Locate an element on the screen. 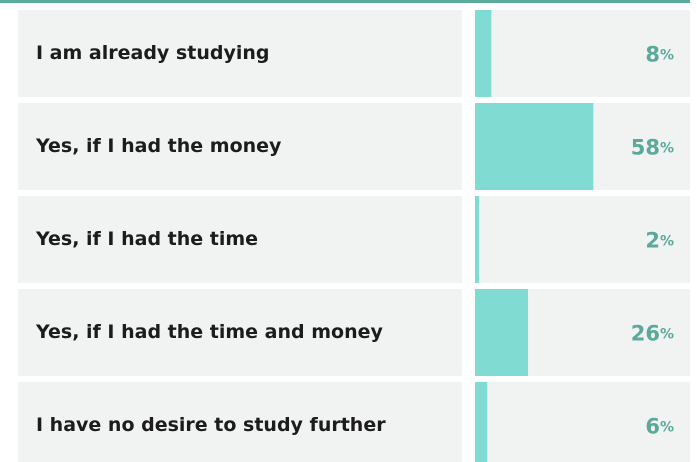 Image resolution: width=697 pixels, height=462 pixels. value-label: 58% is located at coordinates (652, 148).